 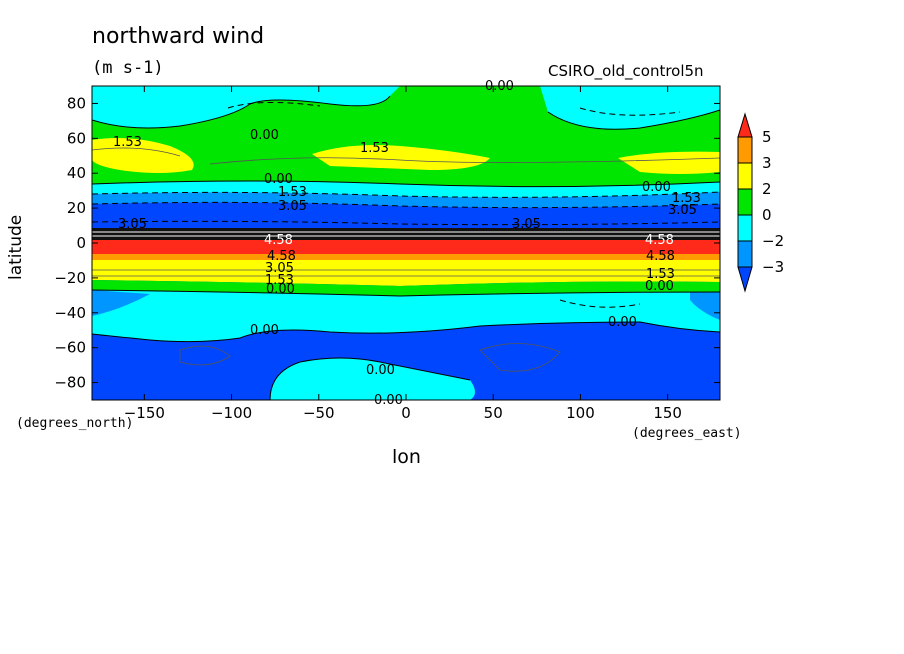 I want to click on x-tick-label: 50, so click(x=493, y=413).